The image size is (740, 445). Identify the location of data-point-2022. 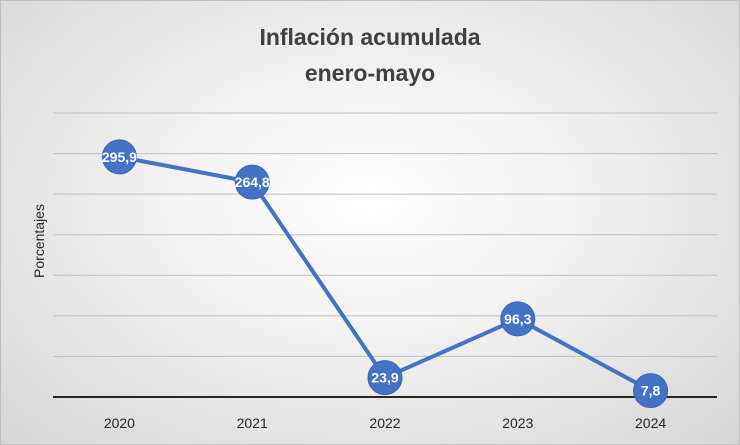
(385, 378).